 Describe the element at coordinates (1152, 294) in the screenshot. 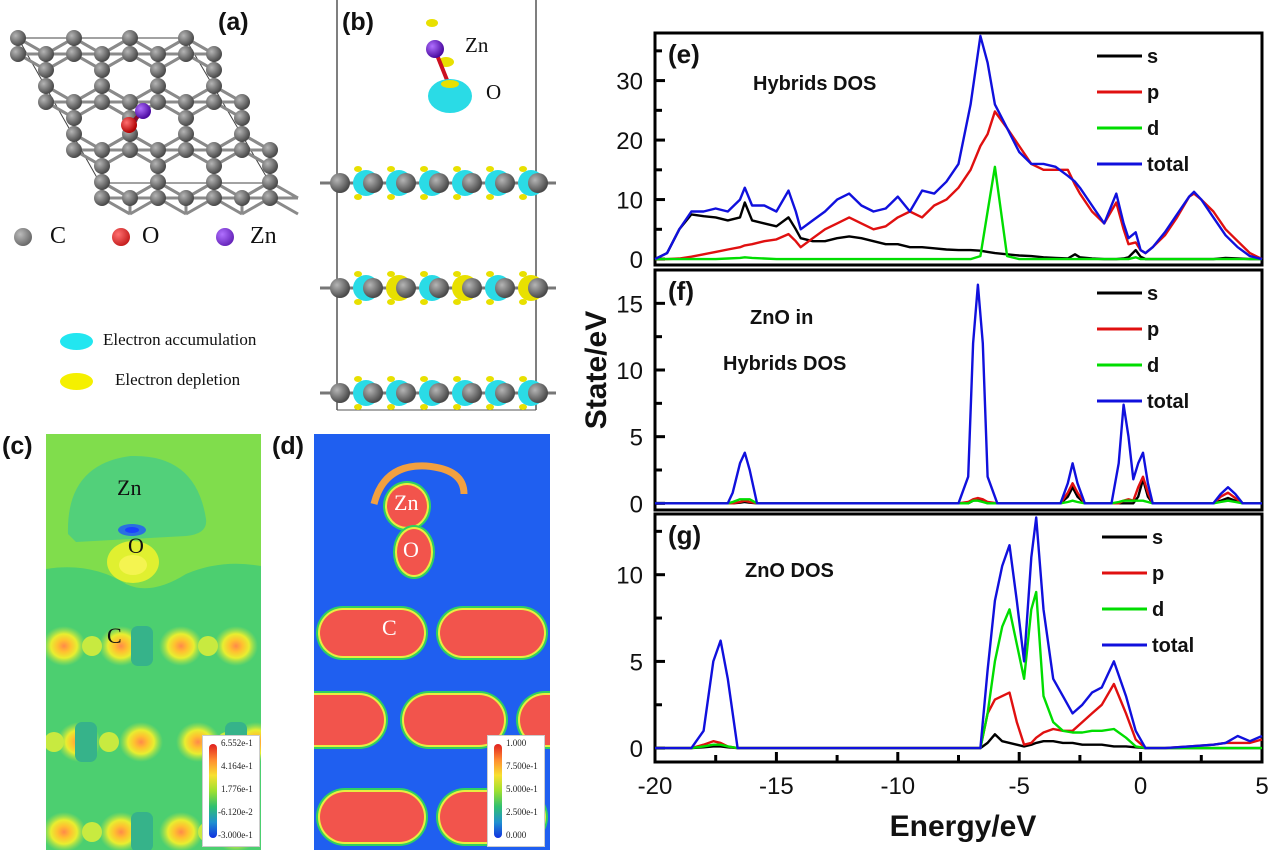

I see `legend-label-s: s` at that location.